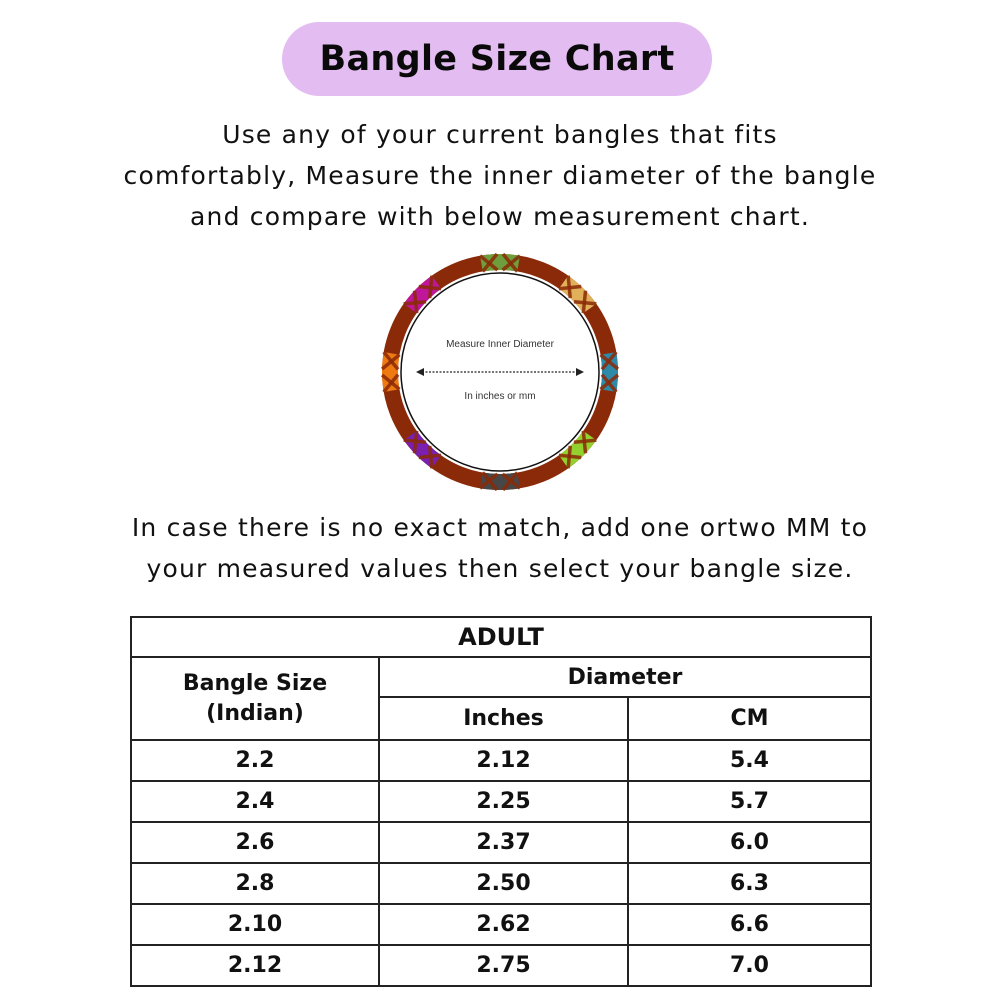 The image size is (1000, 1000). What do you see at coordinates (255, 883) in the screenshot?
I see `cell-size: 2.8` at bounding box center [255, 883].